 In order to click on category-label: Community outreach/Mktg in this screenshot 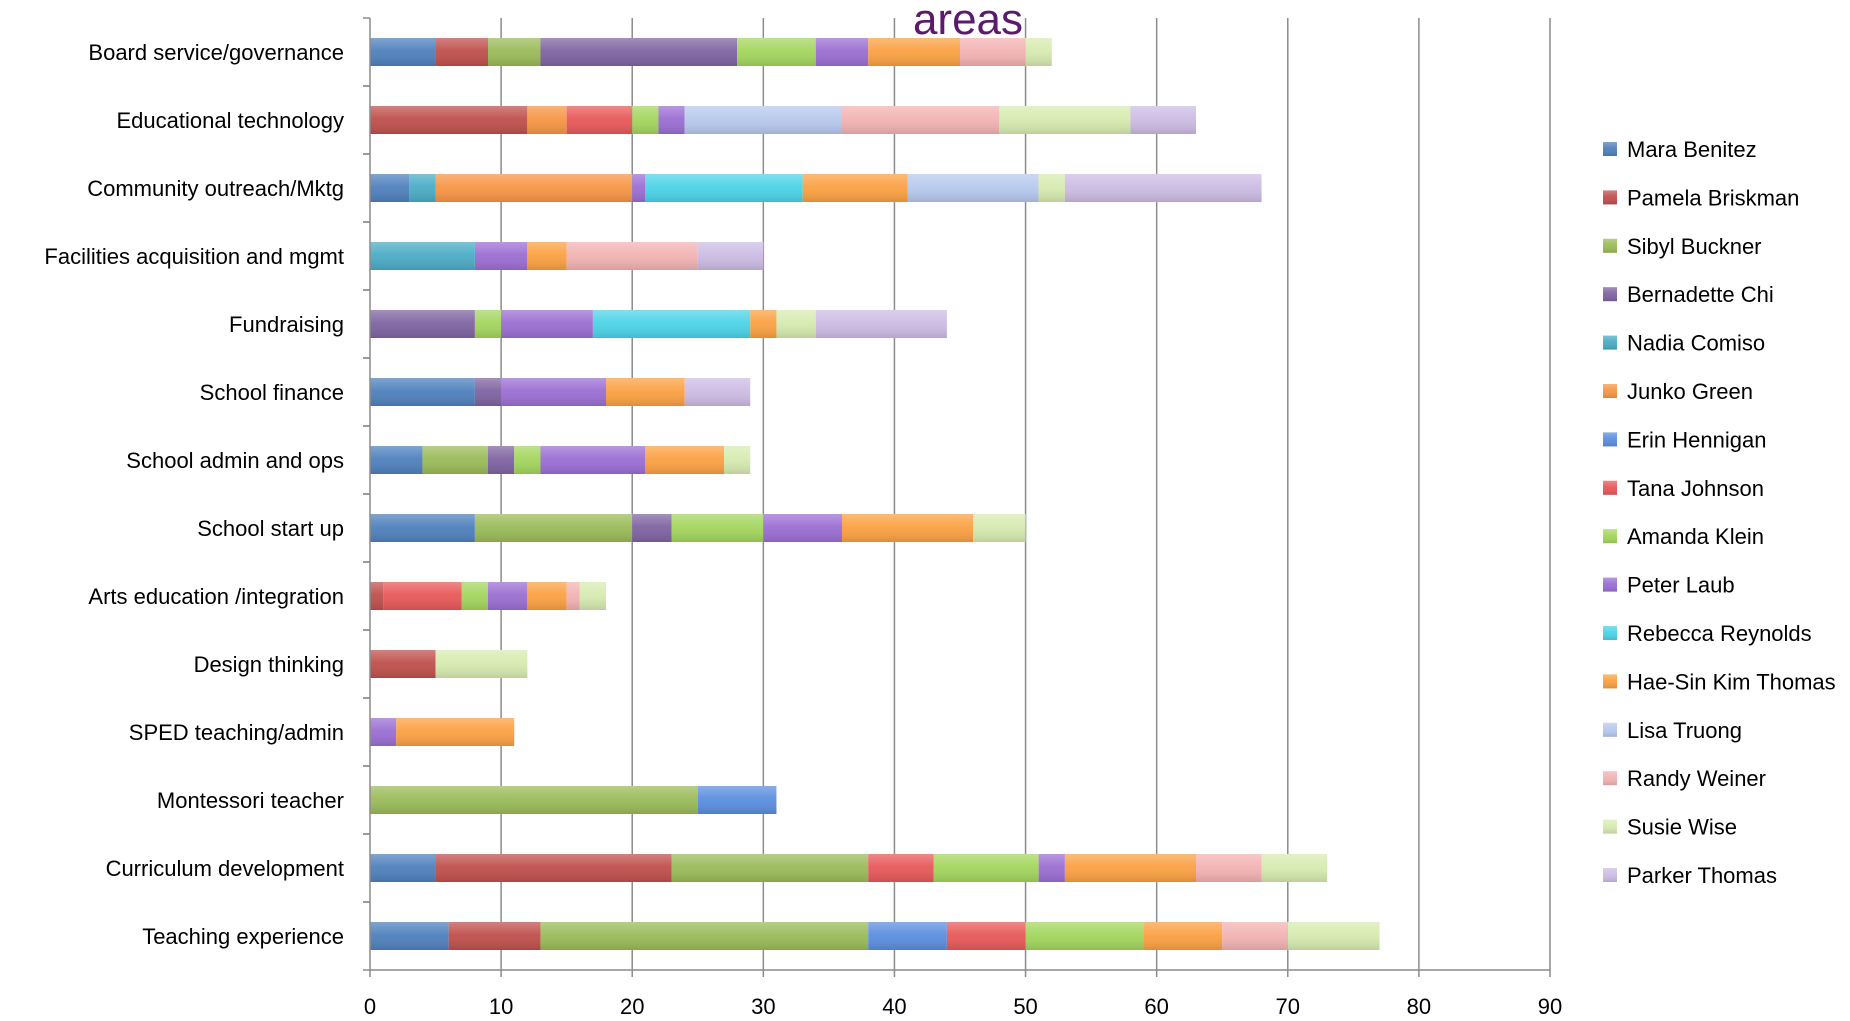, I will do `click(215, 188)`.